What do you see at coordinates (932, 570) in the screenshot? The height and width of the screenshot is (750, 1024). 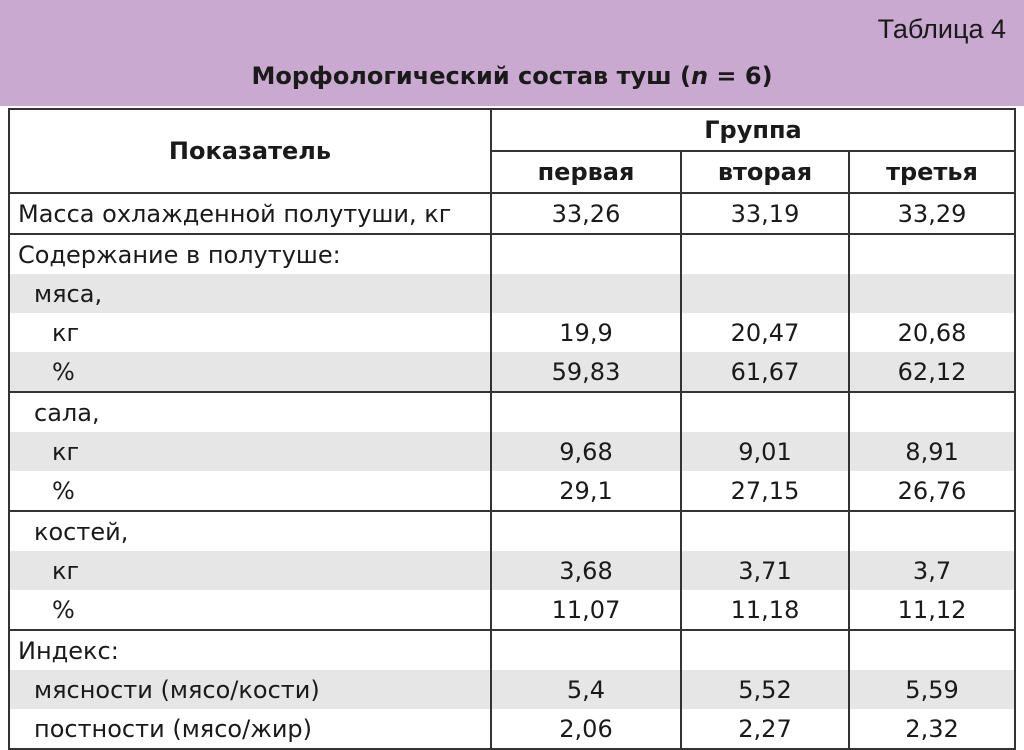 I see `value-cell: 3,7` at bounding box center [932, 570].